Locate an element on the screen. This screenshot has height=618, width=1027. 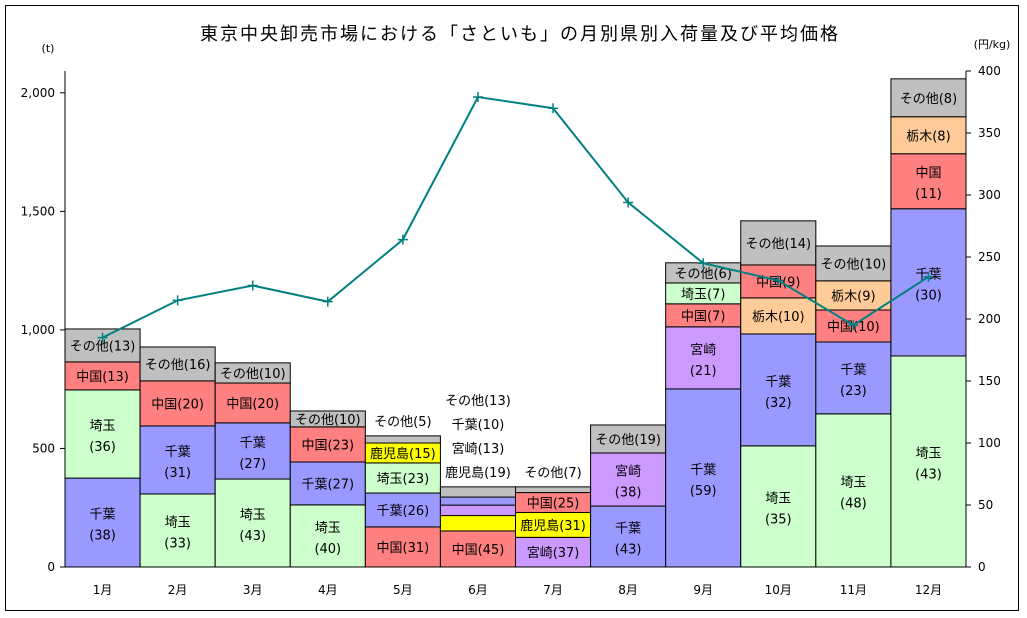
y2-tick-label: 300 is located at coordinates (989, 195).